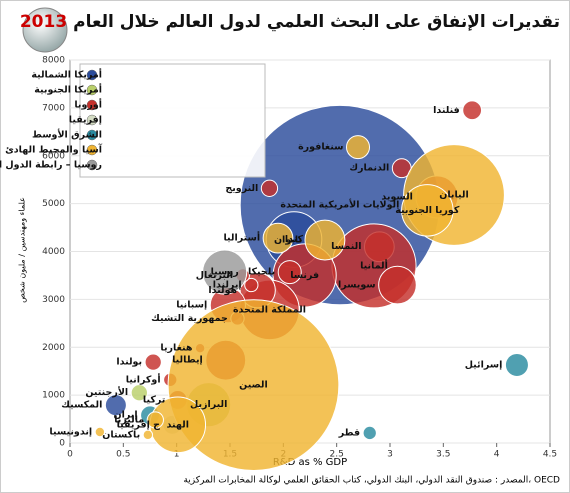 Image resolution: width=570 pixels, height=493 pixels. I want to click on legend-label: أوروبا, so click(88, 104).